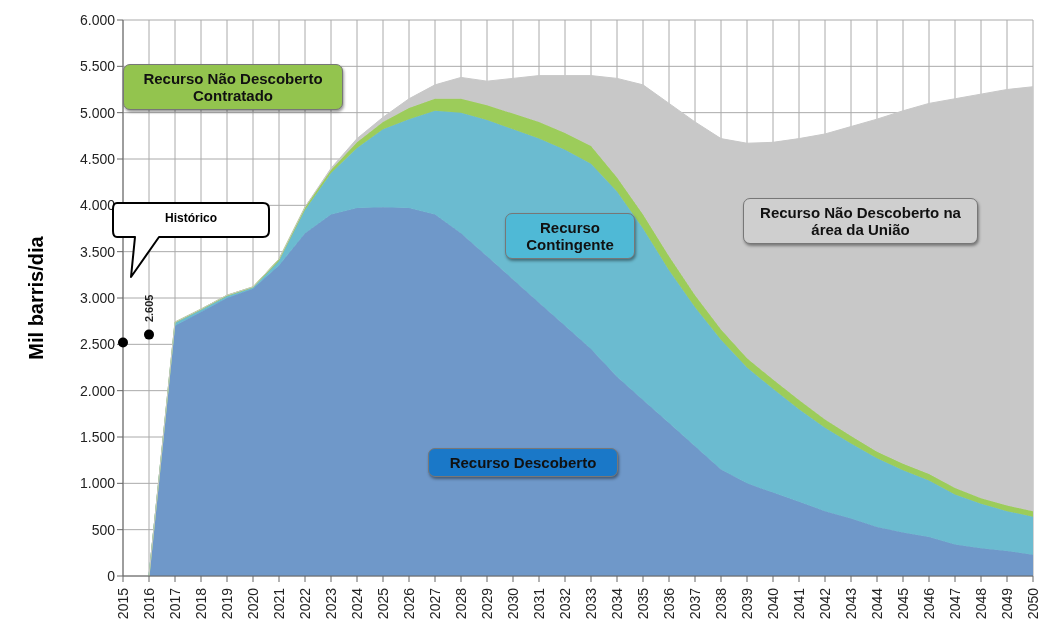  Describe the element at coordinates (97, 436) in the screenshot. I see `y-tick-label: 1.500` at that location.